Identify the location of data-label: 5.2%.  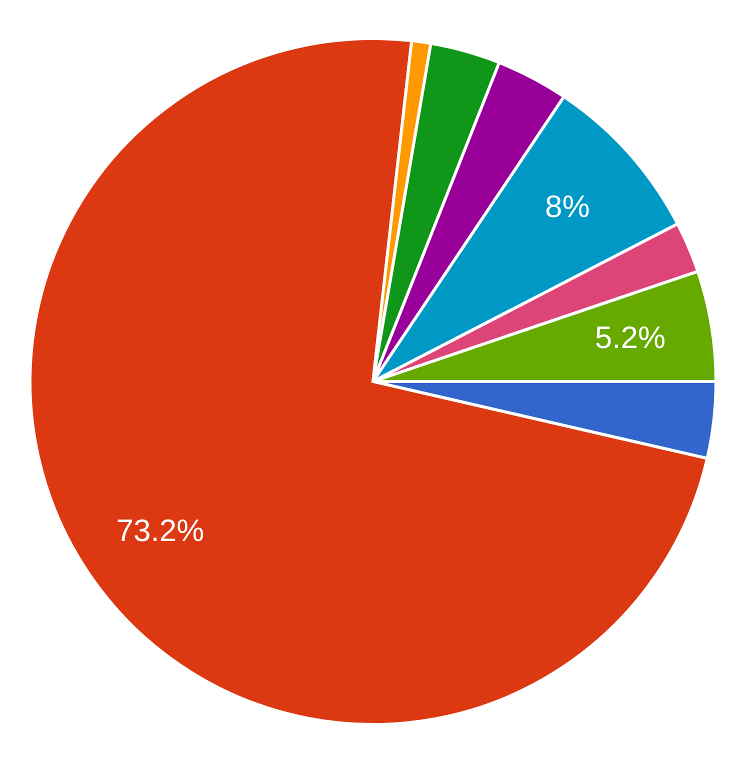
(630, 338).